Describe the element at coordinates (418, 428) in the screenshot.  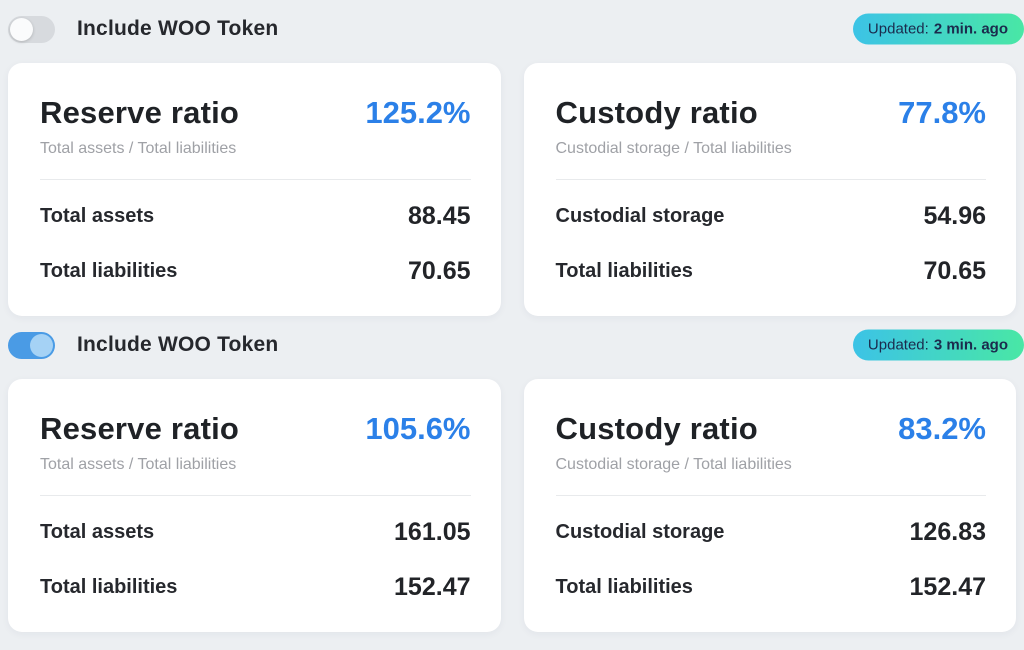
I see `ratio-value: 105.6%` at that location.